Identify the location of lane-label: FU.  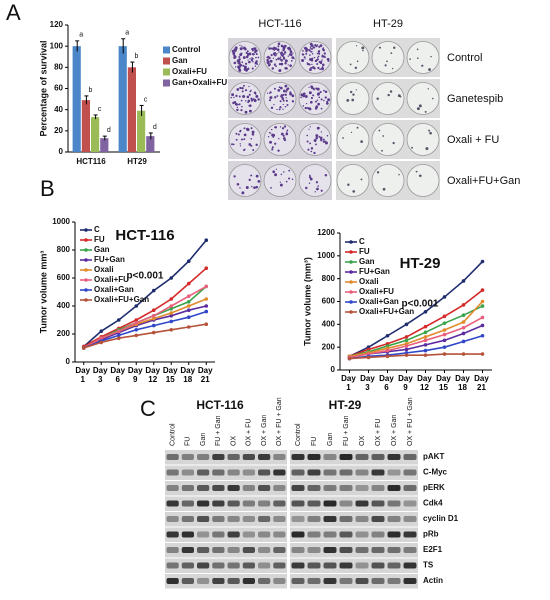
(188, 441).